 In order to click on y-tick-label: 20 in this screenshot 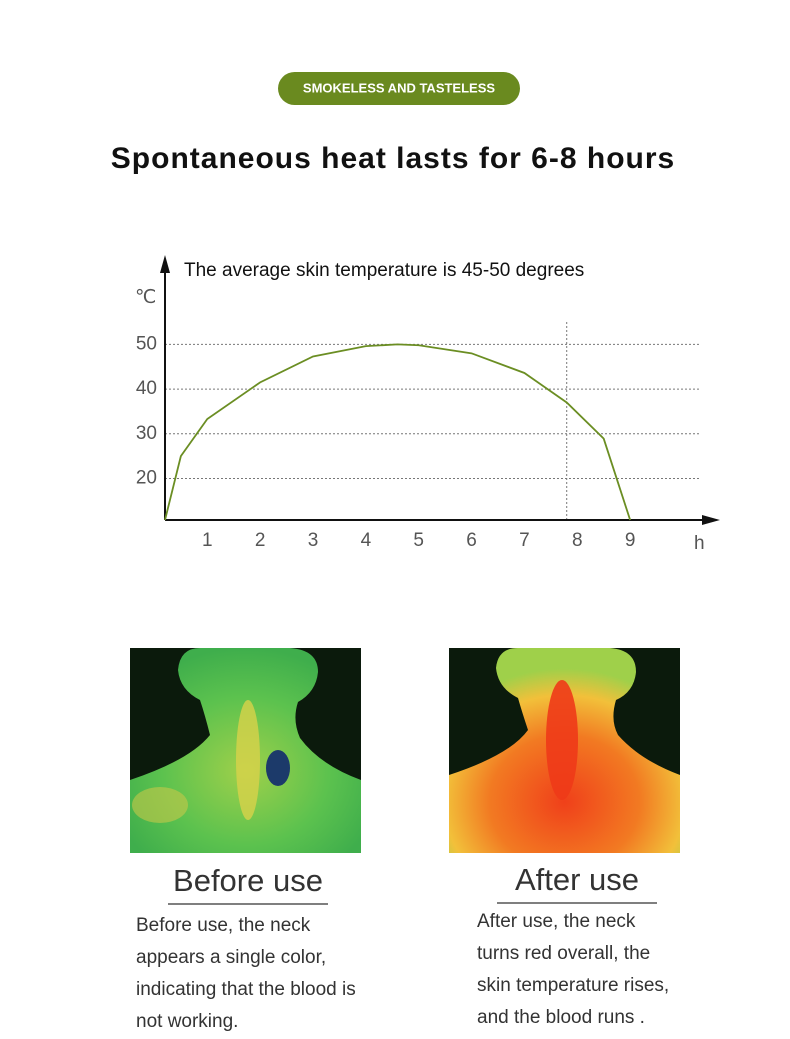, I will do `click(146, 477)`.